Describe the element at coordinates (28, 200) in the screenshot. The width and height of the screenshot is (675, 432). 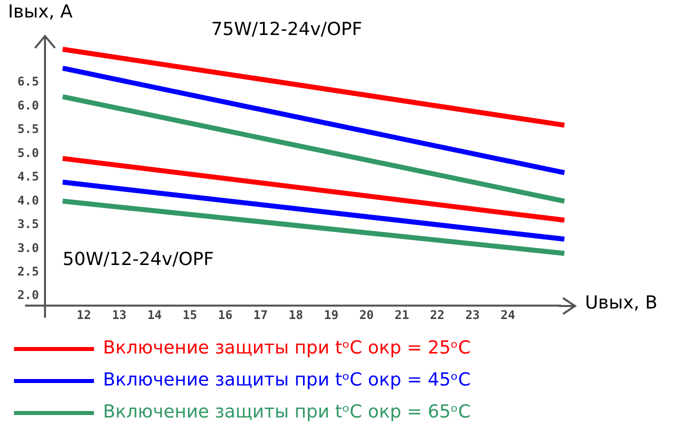
I see `y-tick-label: 4.0` at that location.